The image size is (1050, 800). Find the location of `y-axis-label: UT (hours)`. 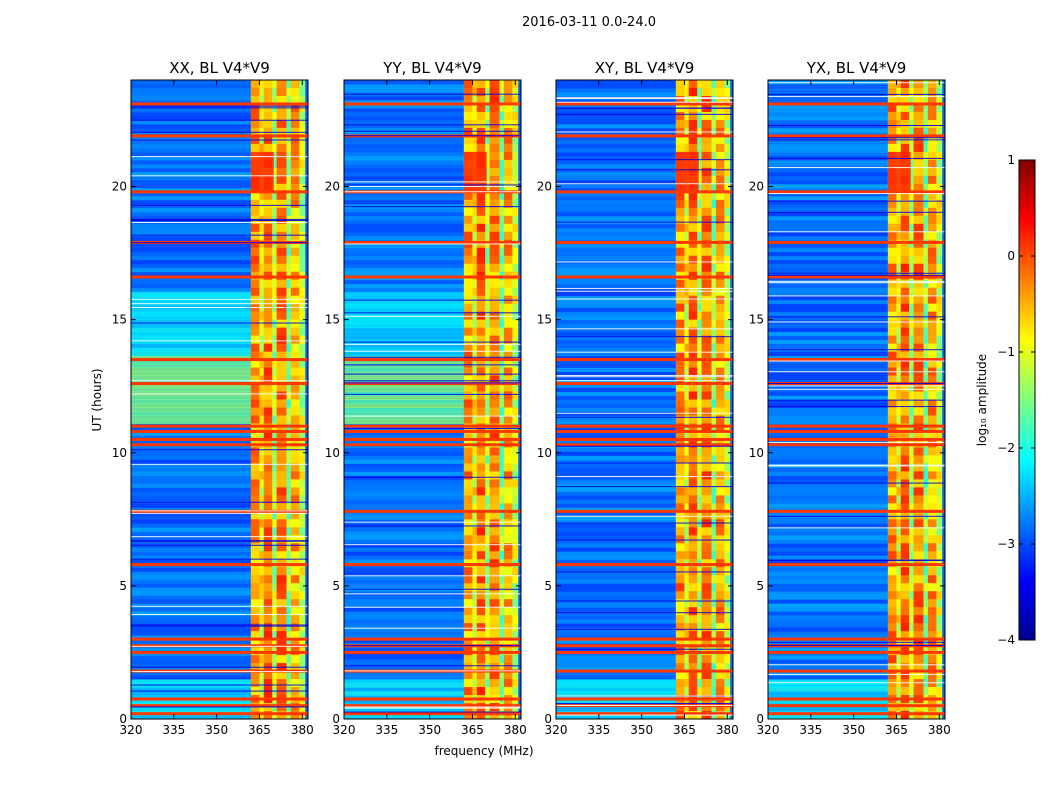

y-axis-label: UT (hours) is located at coordinates (97, 399).